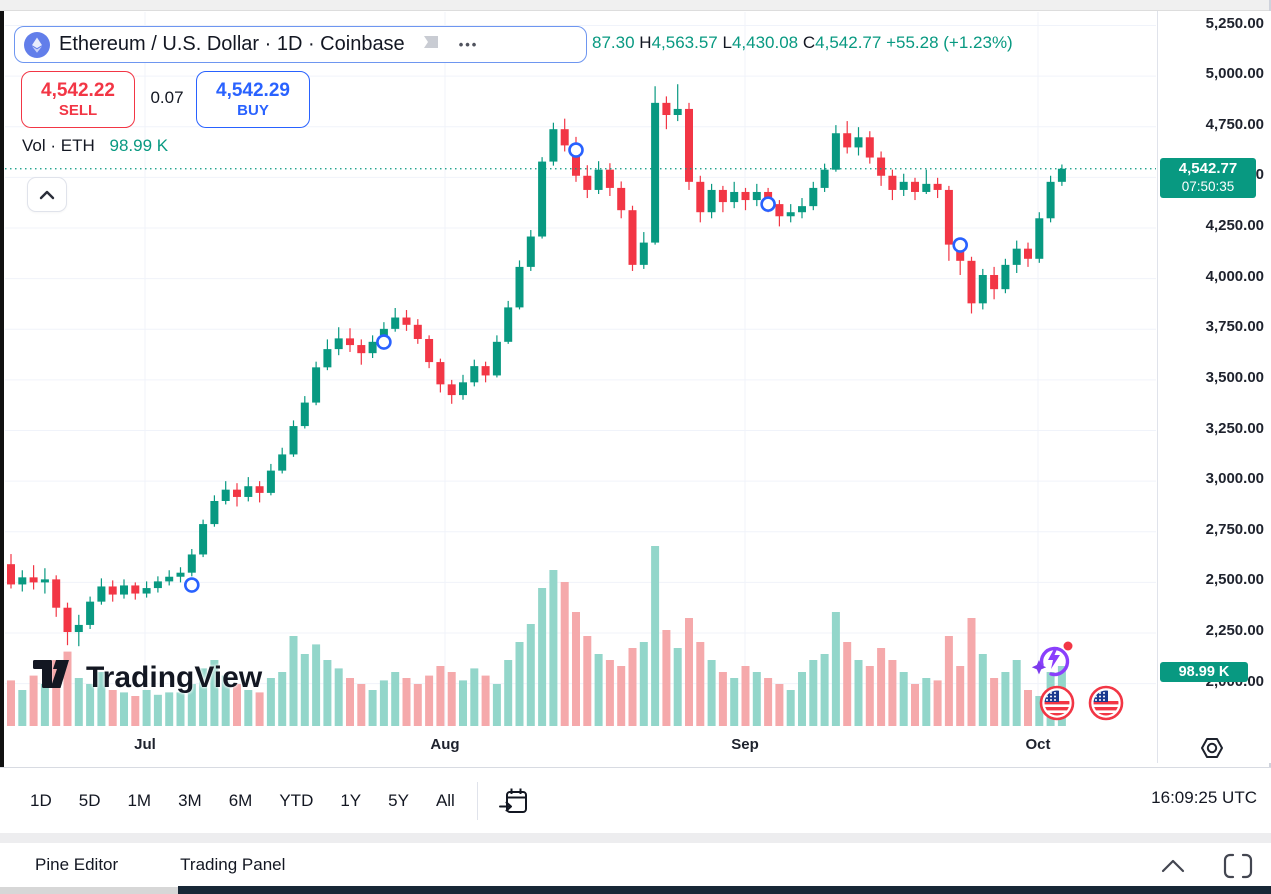 The width and height of the screenshot is (1271, 894). What do you see at coordinates (445, 800) in the screenshot?
I see `range-all: All` at bounding box center [445, 800].